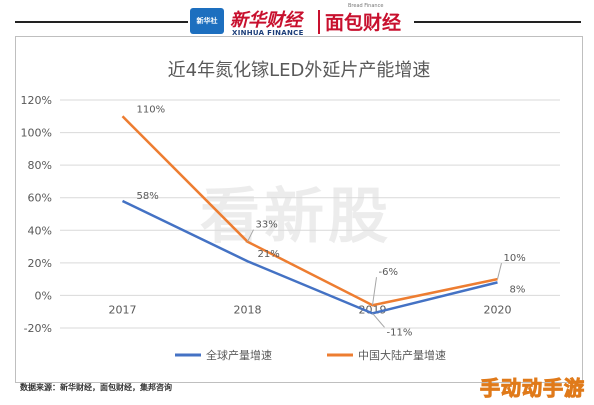 The width and height of the screenshot is (594, 405). I want to click on data-label: -11%, so click(400, 332).